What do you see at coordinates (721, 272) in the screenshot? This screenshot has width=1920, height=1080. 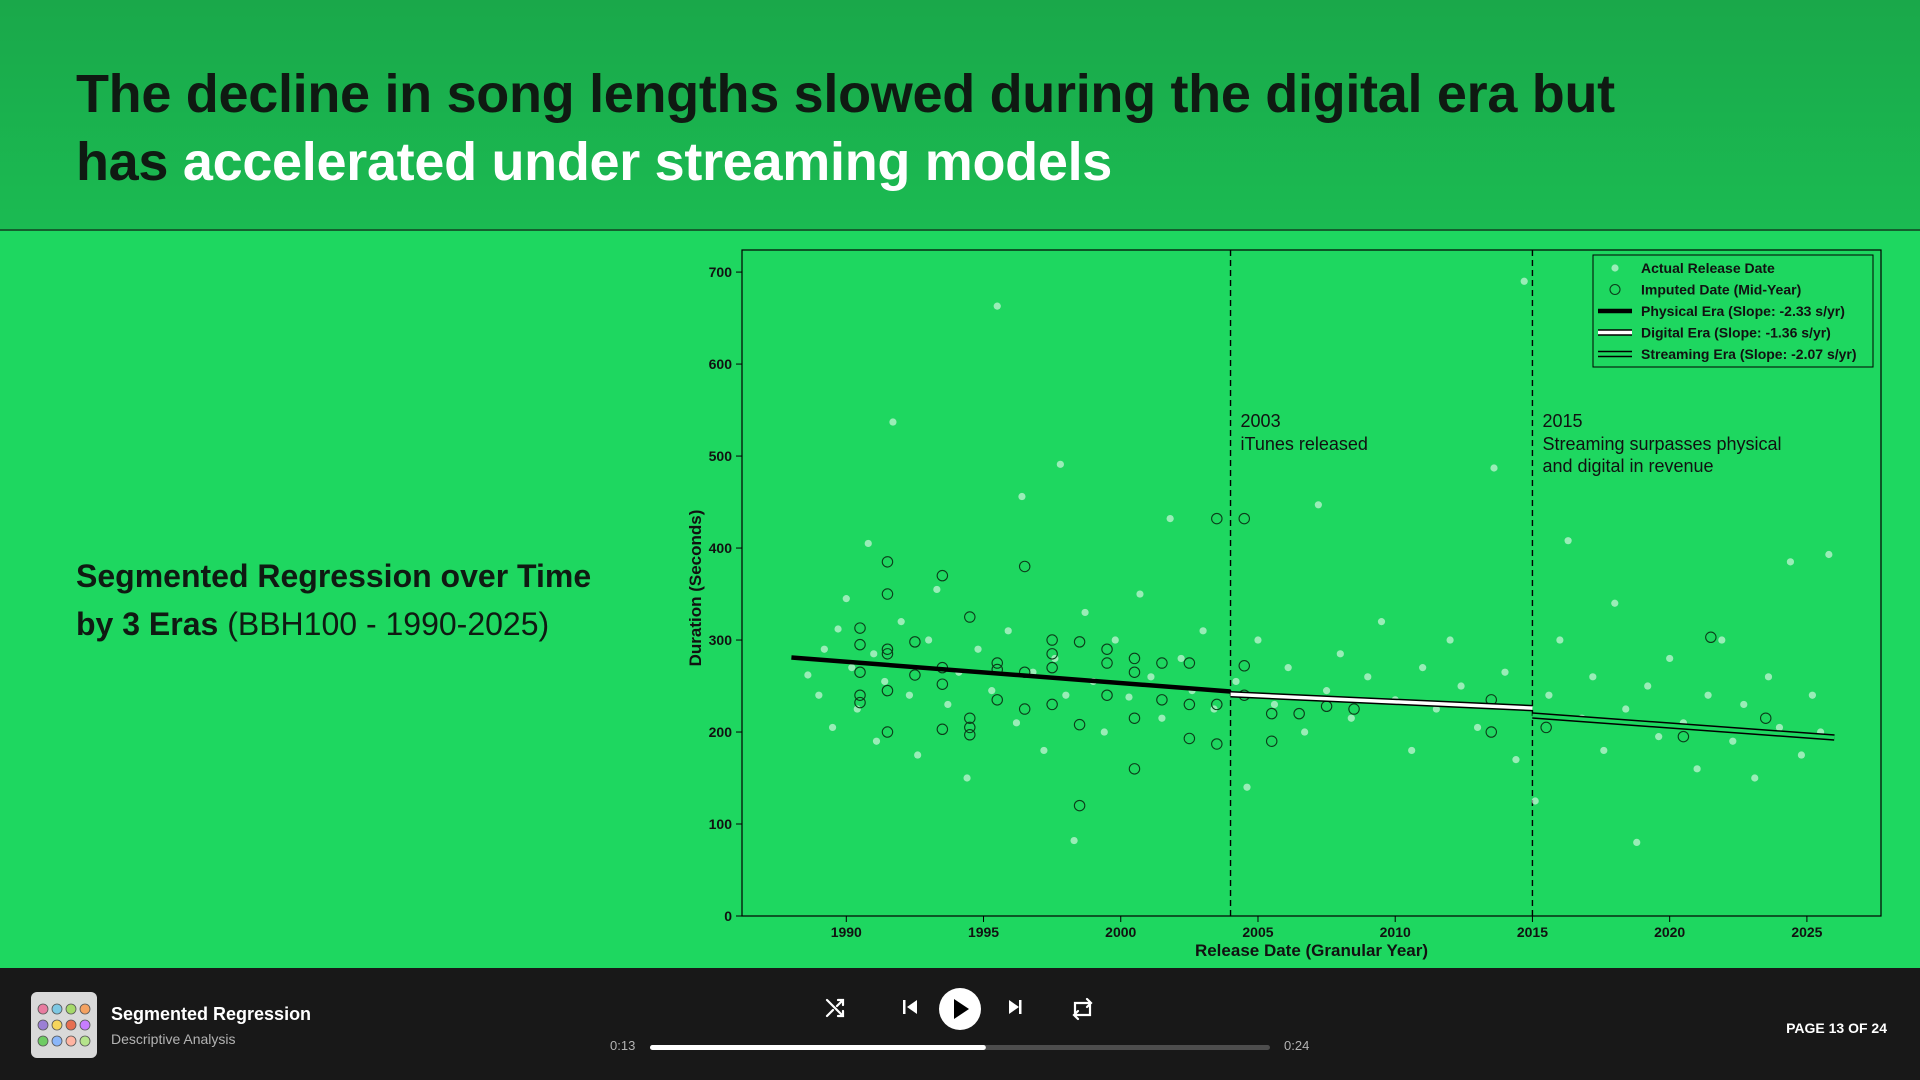 I see `y-tick-label: 700` at bounding box center [721, 272].